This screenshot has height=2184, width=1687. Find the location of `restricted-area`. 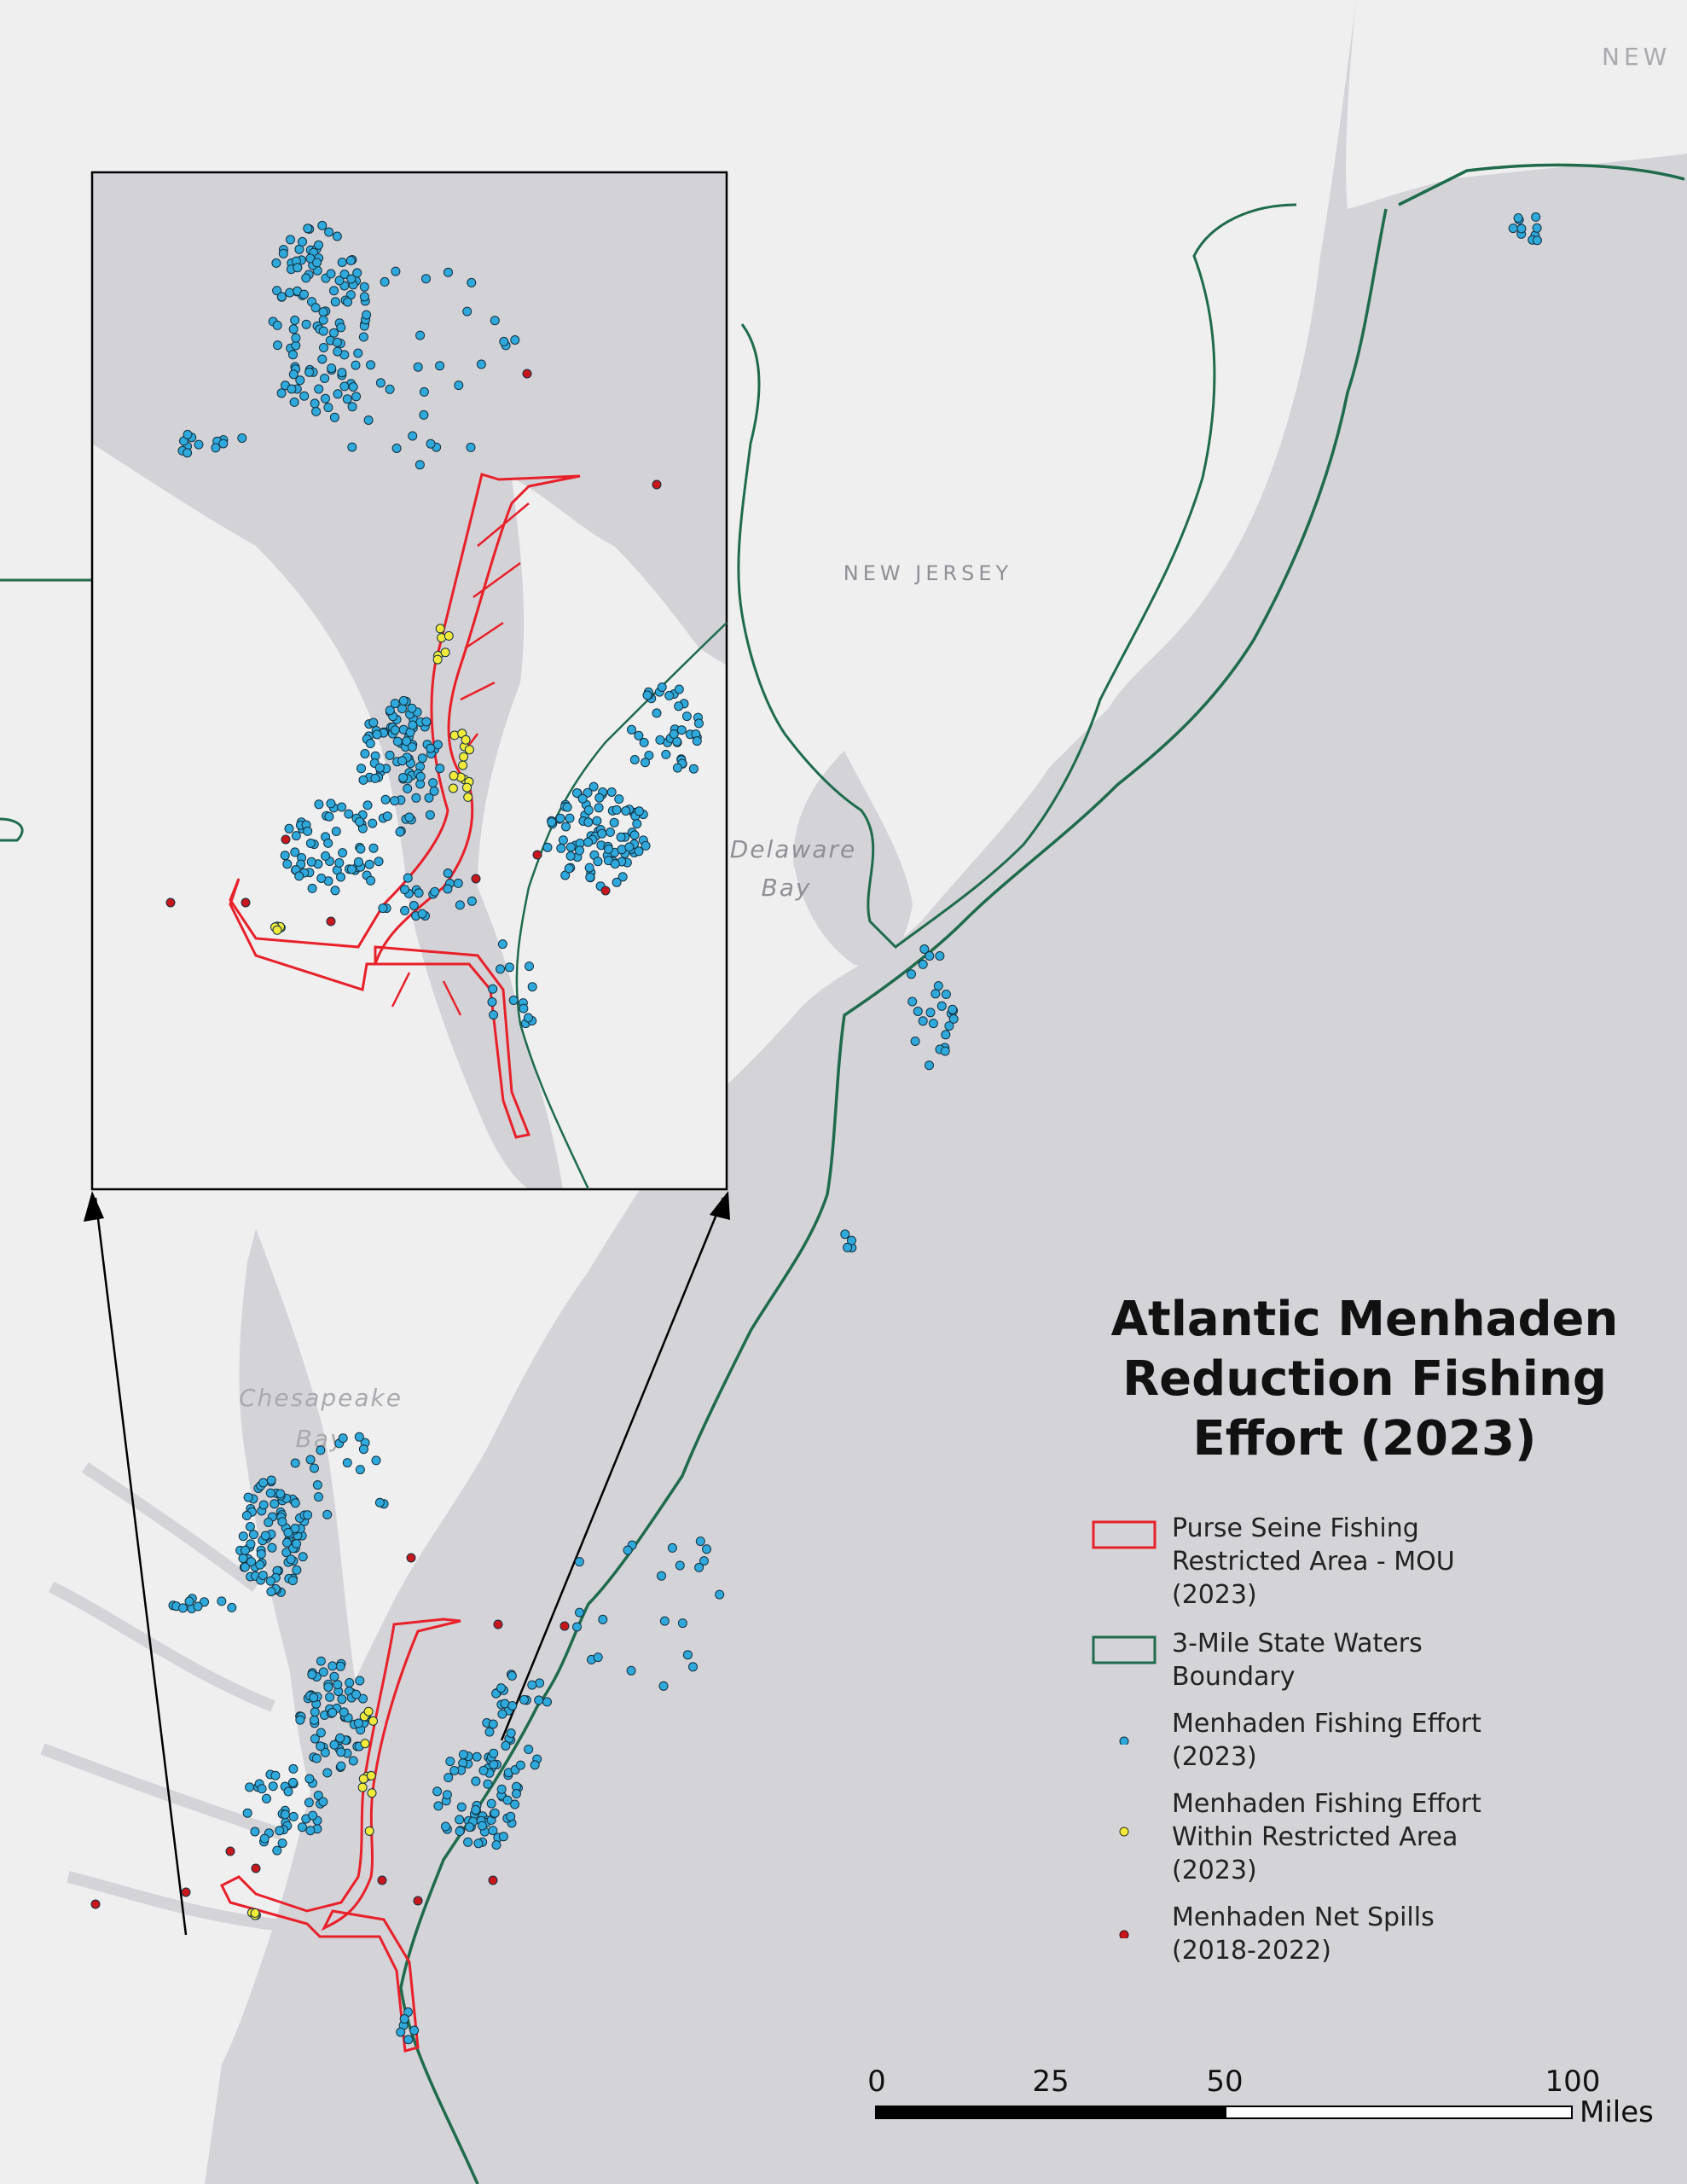

restricted-area is located at coordinates (340, 1835).